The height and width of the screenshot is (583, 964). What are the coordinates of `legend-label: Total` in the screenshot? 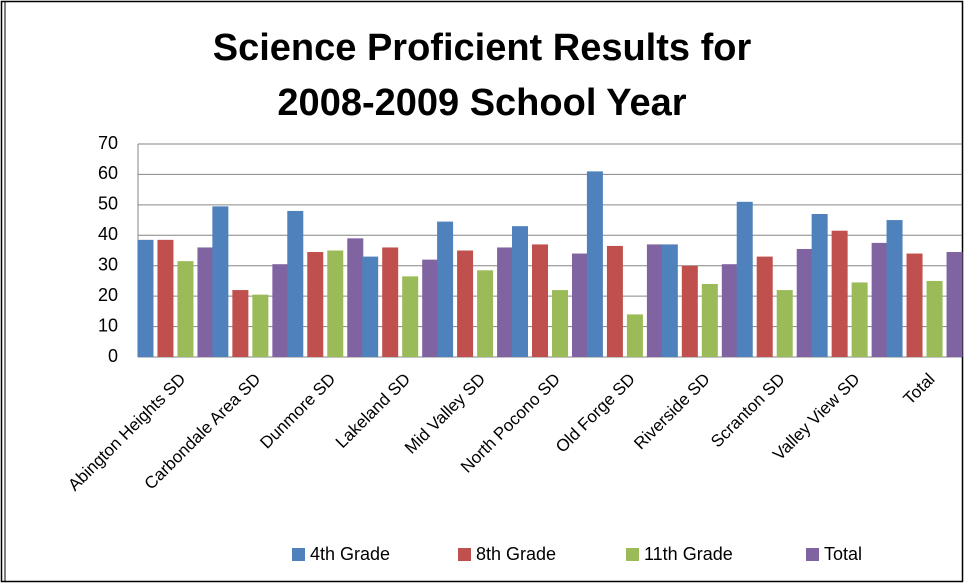 It's located at (843, 554).